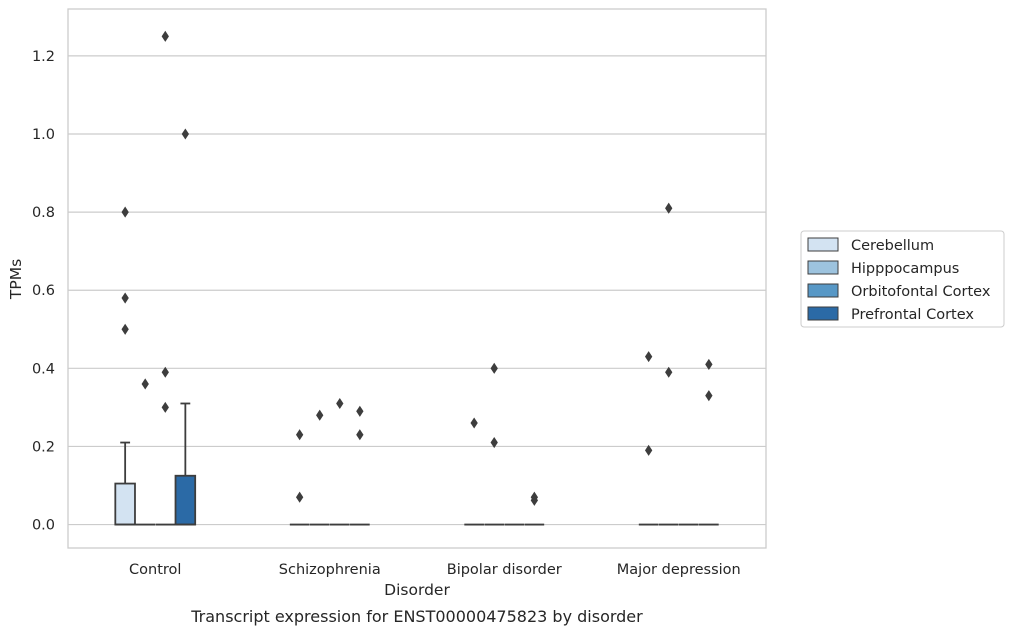 The image size is (1014, 634). Describe the element at coordinates (43, 213) in the screenshot. I see `y-tick-label: 0.8` at that location.